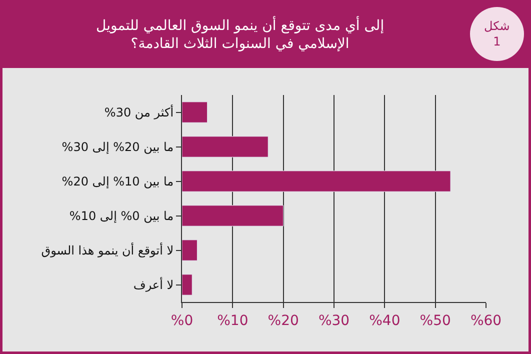 Image resolution: width=531 pixels, height=354 pixels. Describe the element at coordinates (435, 320) in the screenshot. I see `x-tick-label: %50` at that location.